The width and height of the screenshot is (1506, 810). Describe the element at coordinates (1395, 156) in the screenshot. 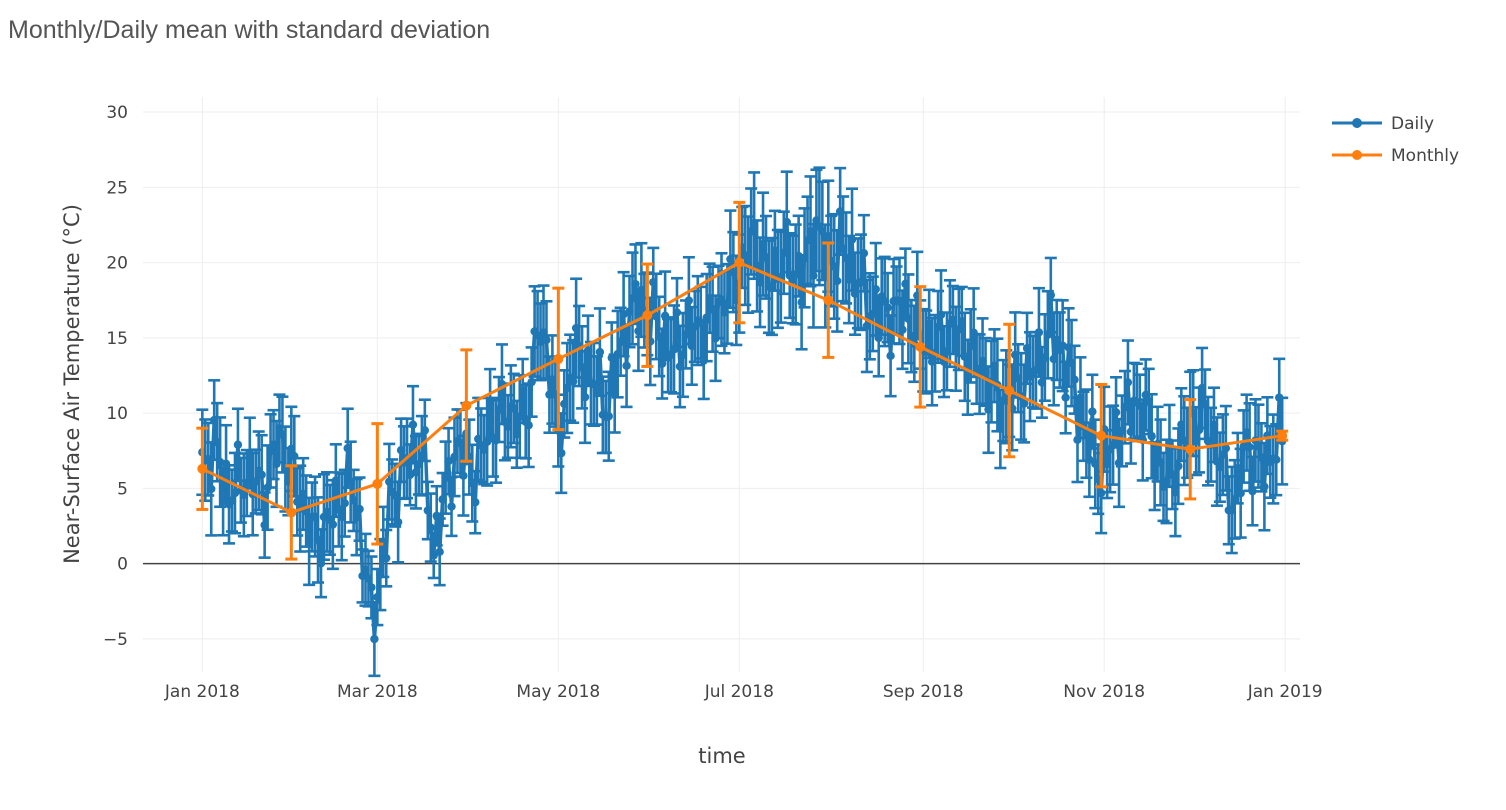

I see `legend-item-monthly: Monthly` at that location.